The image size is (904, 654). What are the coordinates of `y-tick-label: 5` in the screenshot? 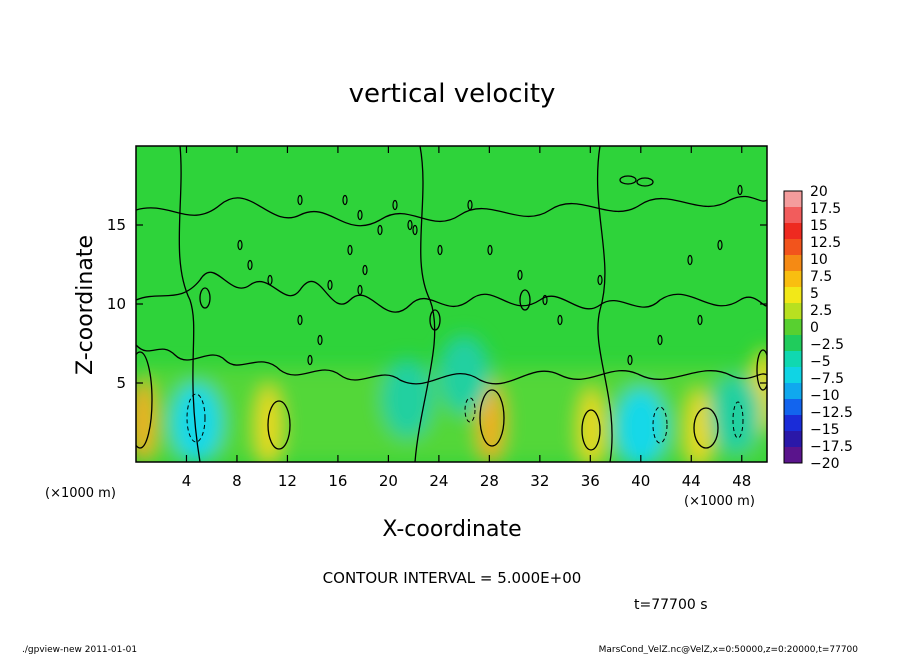 It's located at (121, 383).